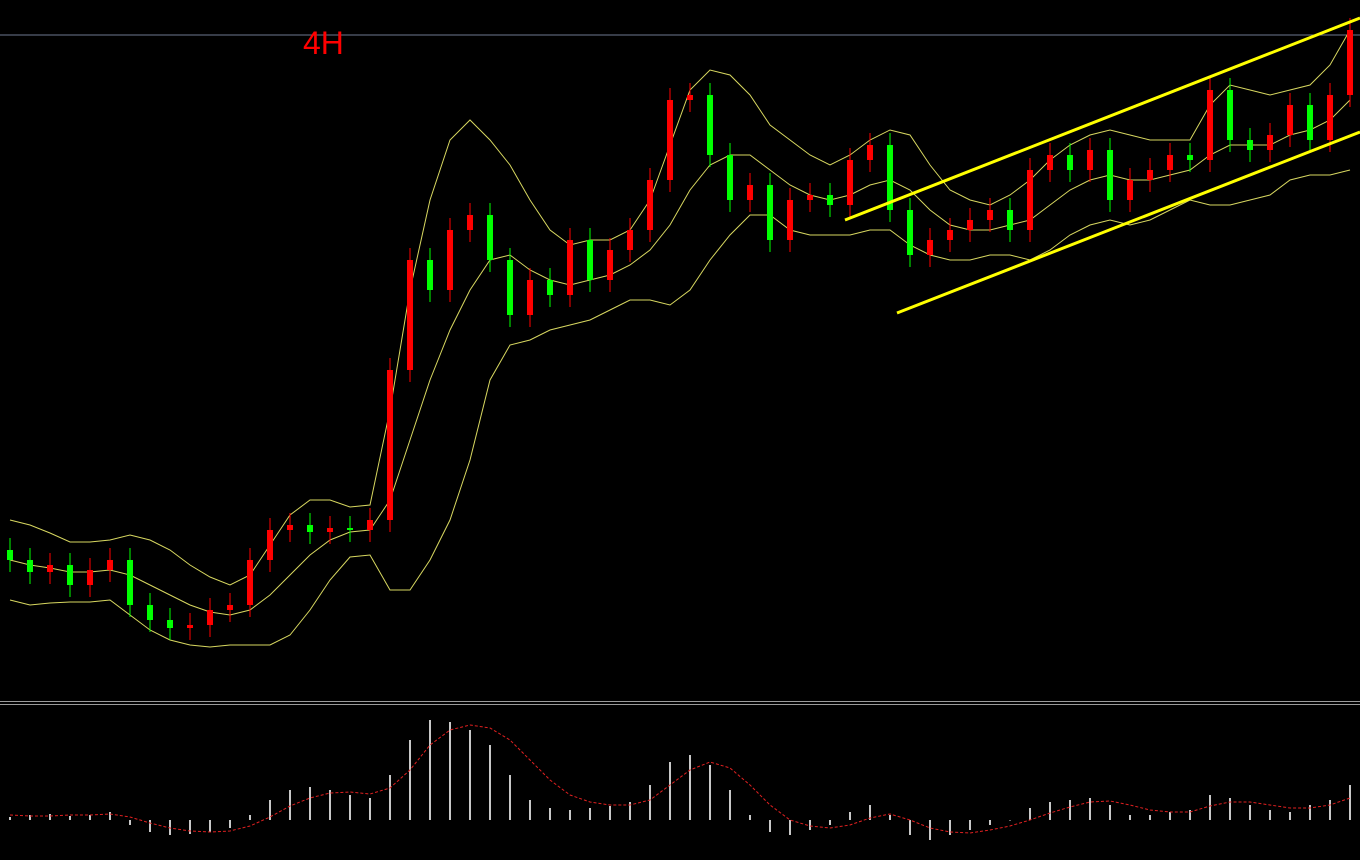 Image resolution: width=1360 pixels, height=860 pixels. I want to click on timeframe-label: 4H, so click(323, 43).